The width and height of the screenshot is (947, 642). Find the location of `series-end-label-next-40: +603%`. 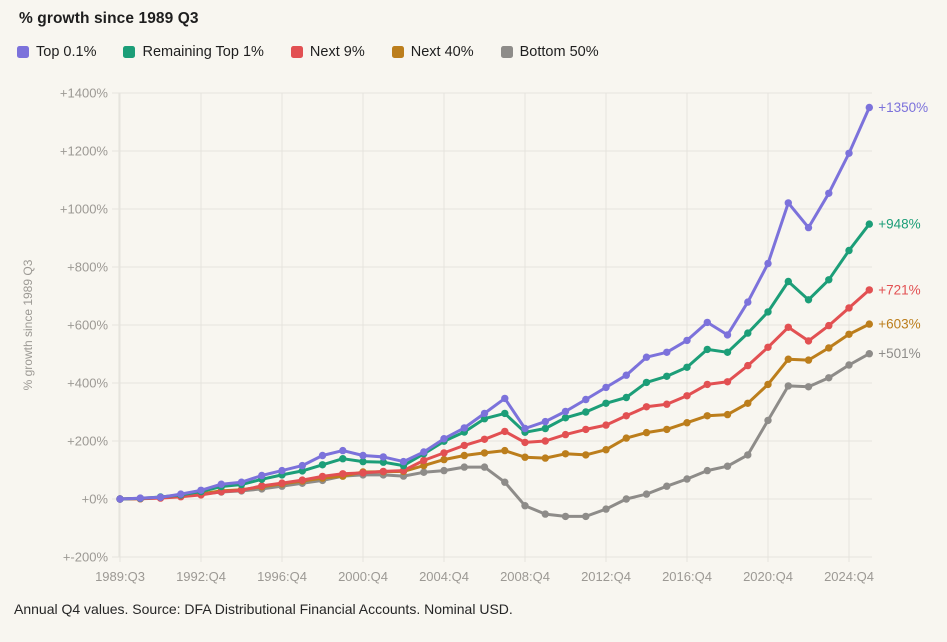

series-end-label-next-40: +603% is located at coordinates (899, 324).